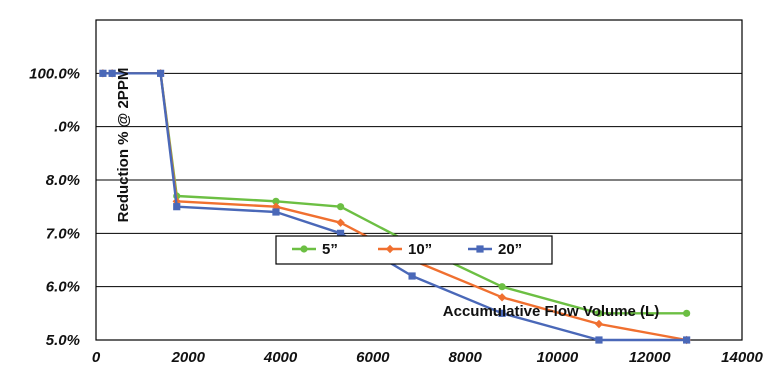  What do you see at coordinates (742, 357) in the screenshot?
I see `x-tick-label: 14000` at bounding box center [742, 357].